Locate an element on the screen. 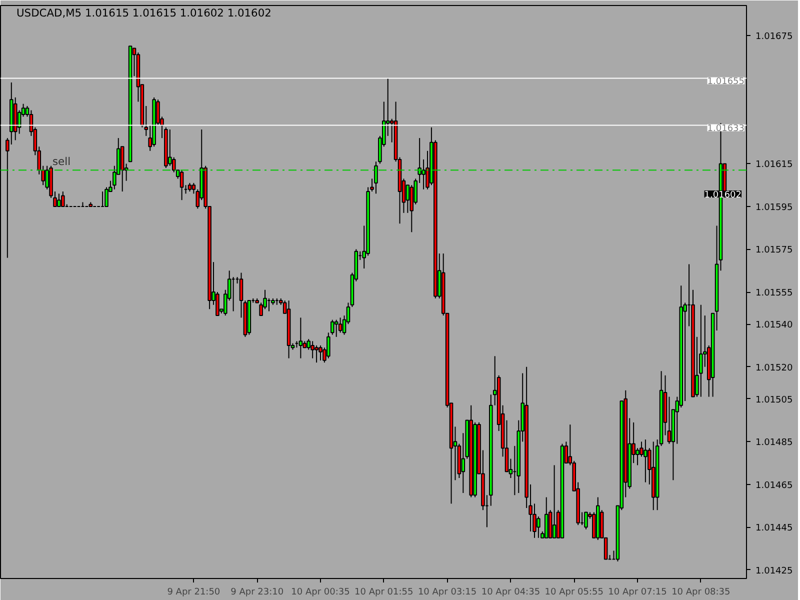 The height and width of the screenshot is (600, 800). x-tick-label: 10 Apr 08:35 is located at coordinates (701, 593).